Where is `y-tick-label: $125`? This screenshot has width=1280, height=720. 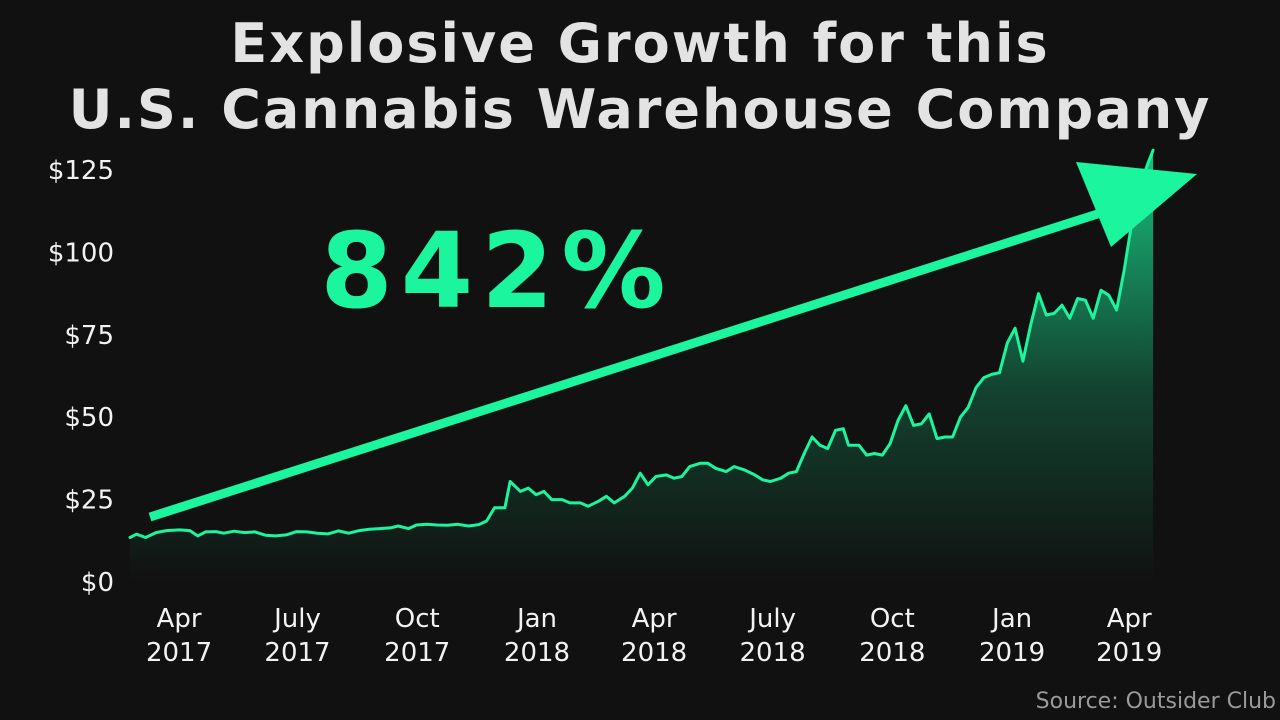 y-tick-label: $125 is located at coordinates (81, 171).